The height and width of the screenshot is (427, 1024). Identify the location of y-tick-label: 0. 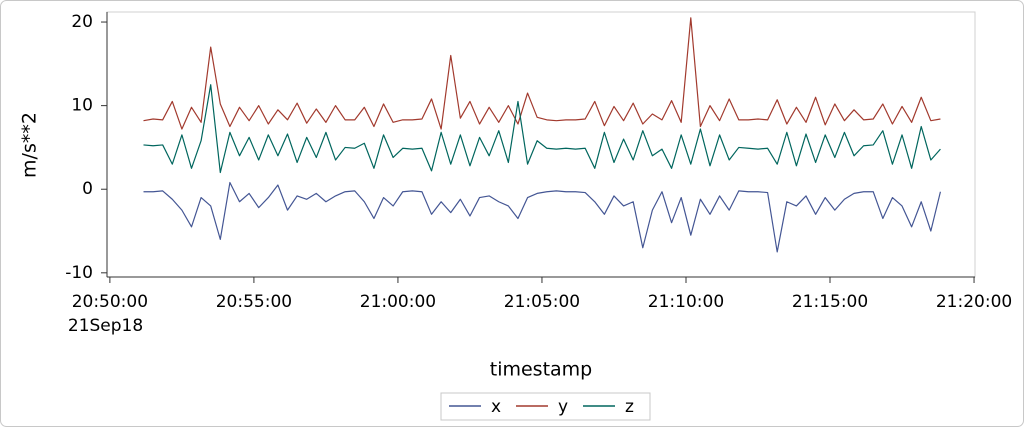
(87, 189).